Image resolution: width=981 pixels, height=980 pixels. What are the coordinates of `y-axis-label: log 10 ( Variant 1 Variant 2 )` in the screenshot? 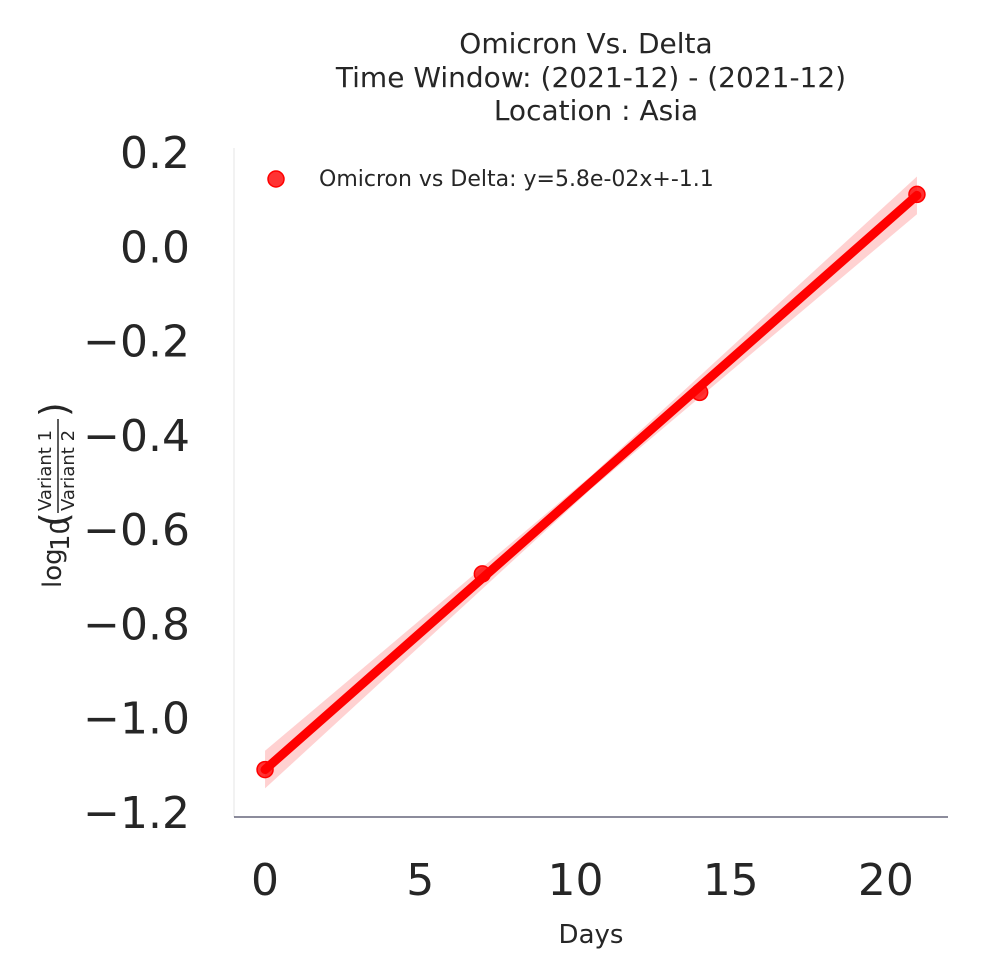 It's located at (55, 495).